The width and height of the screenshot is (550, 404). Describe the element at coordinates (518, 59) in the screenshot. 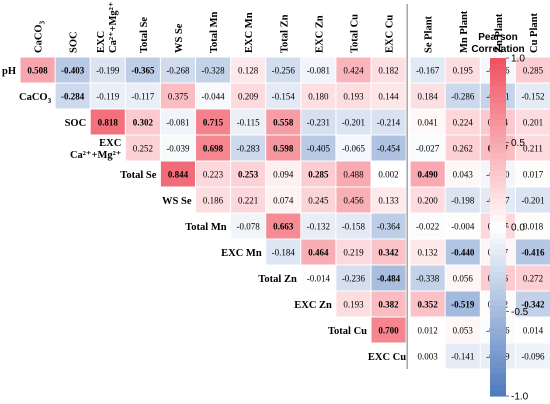

I see `legend-tick-label: 1.0` at that location.